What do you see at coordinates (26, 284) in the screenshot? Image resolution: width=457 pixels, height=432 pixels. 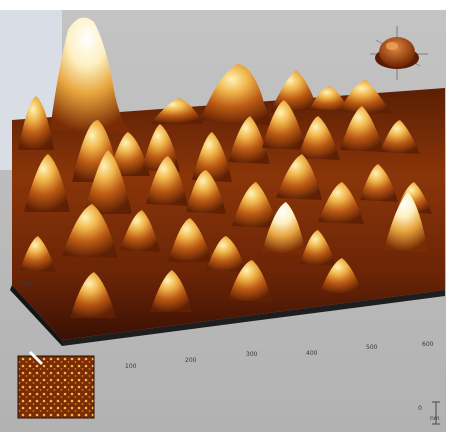 I see `y-tick-label: 200` at bounding box center [26, 284].